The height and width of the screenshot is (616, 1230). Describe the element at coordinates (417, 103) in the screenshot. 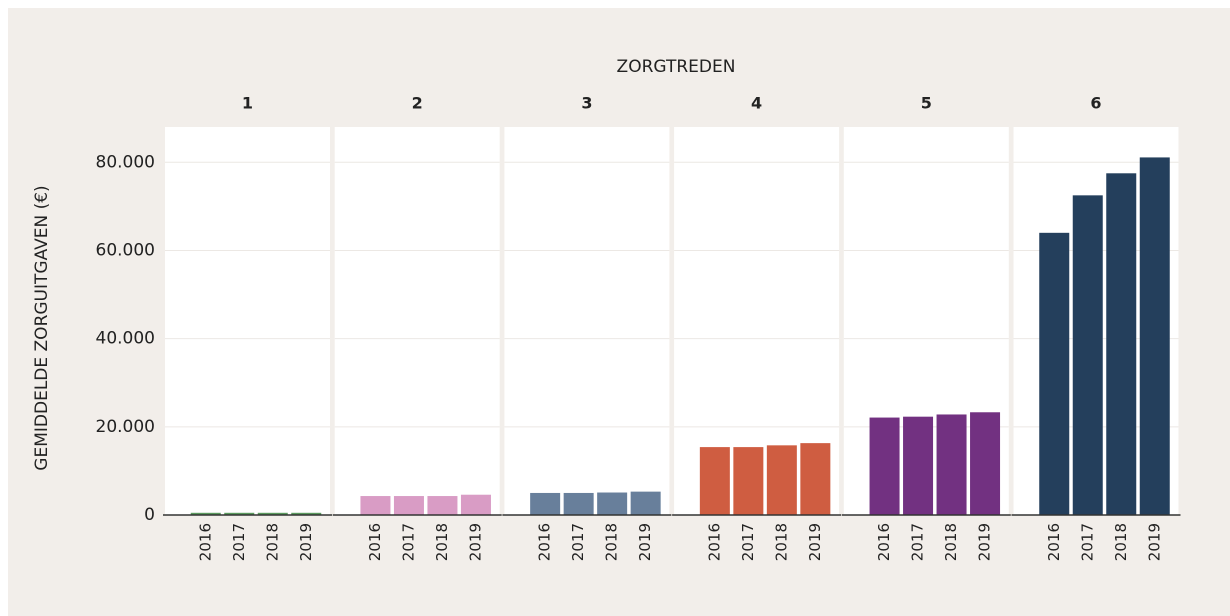

I see `panel-title: 2` at that location.